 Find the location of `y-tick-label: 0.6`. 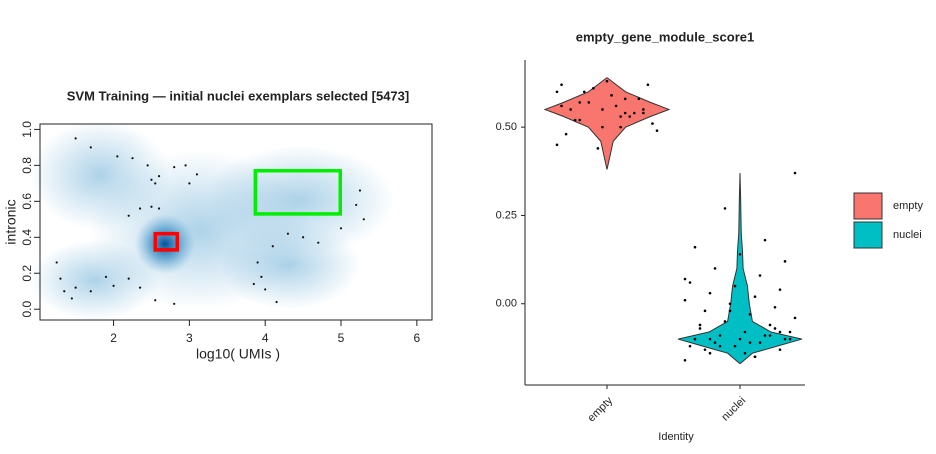

y-tick-label: 0.6 is located at coordinates (27, 201).